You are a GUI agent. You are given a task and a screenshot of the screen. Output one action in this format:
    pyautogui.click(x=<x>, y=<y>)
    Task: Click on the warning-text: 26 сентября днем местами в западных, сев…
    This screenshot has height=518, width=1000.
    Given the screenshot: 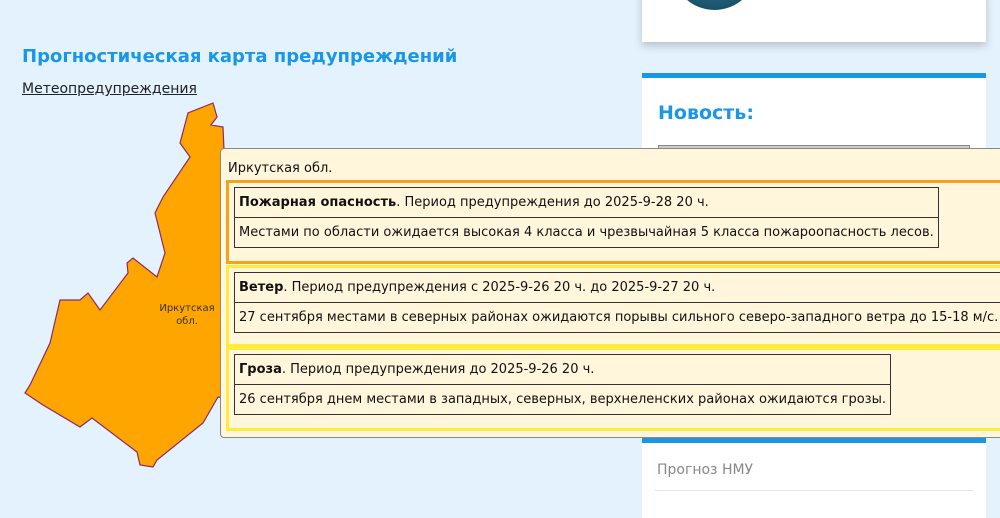 What is the action you would take?
    pyautogui.click(x=563, y=400)
    